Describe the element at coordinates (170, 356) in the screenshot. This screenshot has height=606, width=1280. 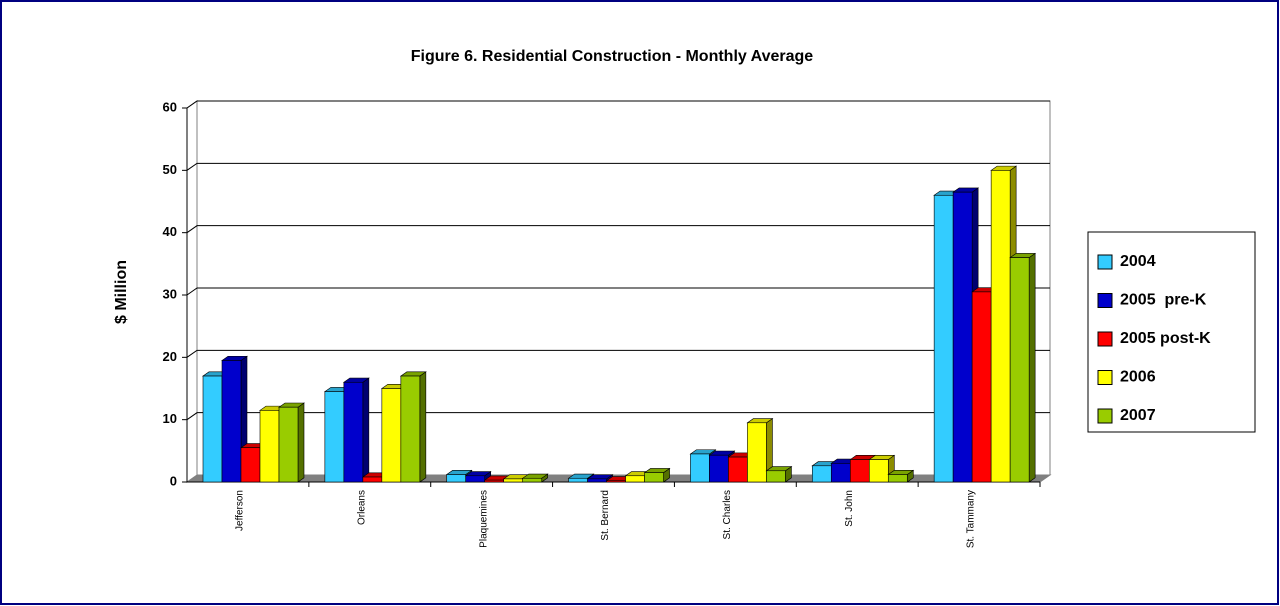
I see `y-tick-label: 20` at that location.